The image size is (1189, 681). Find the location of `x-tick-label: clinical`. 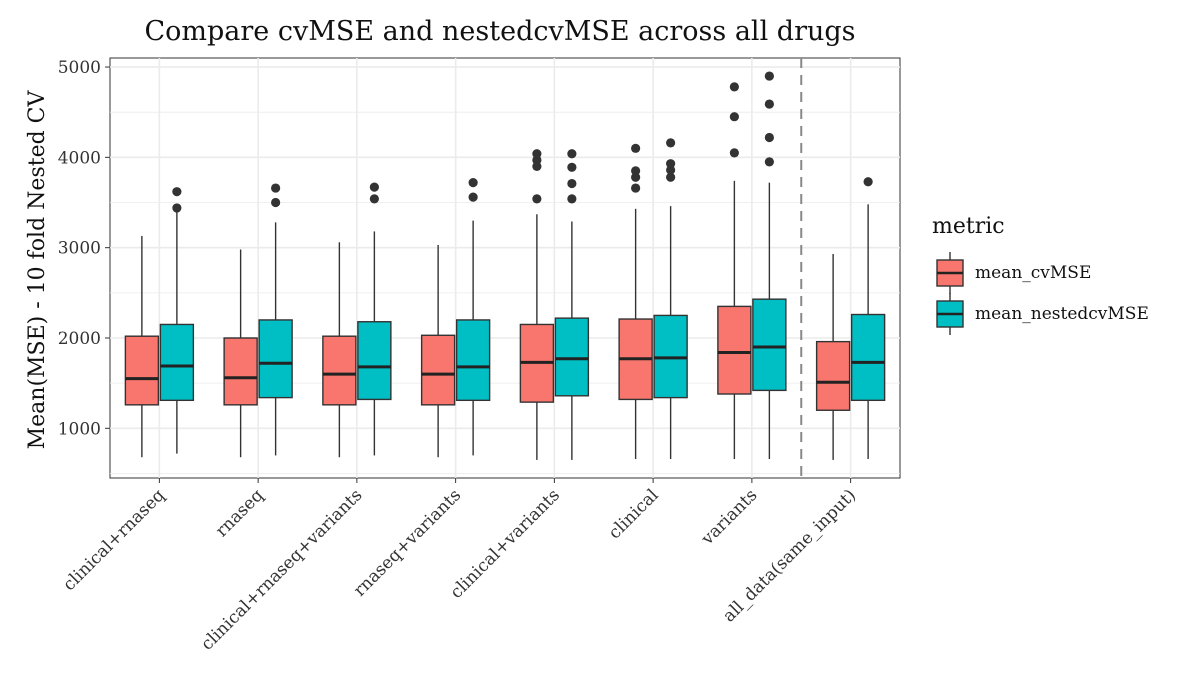

x-tick-label: clinical is located at coordinates (634, 514).